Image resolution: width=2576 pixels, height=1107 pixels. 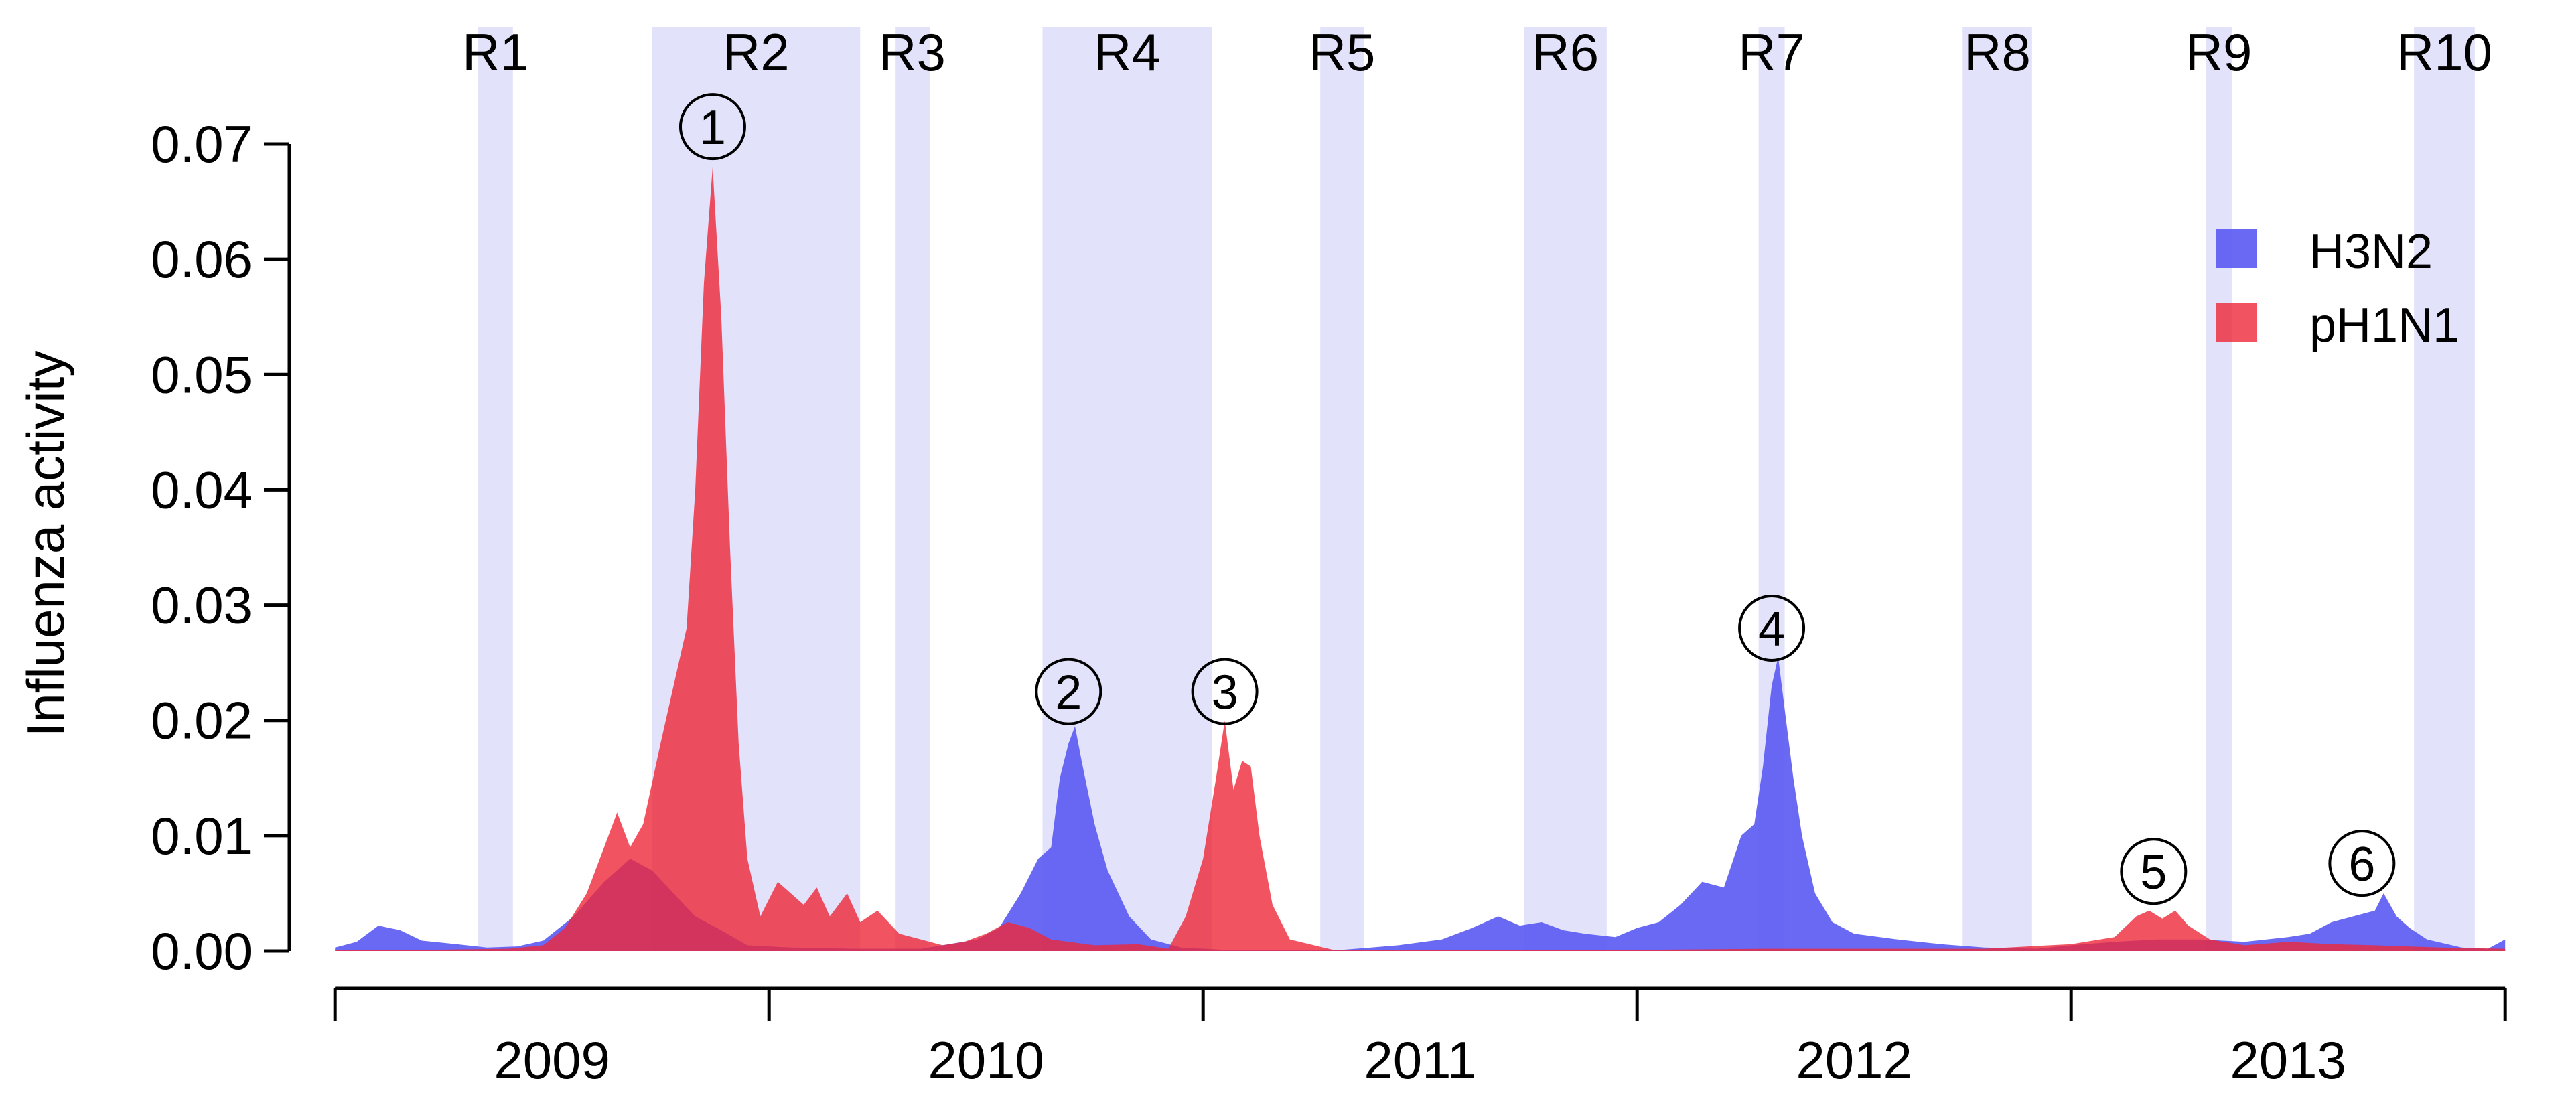 I want to click on region-label-5: R5, so click(x=1342, y=52).